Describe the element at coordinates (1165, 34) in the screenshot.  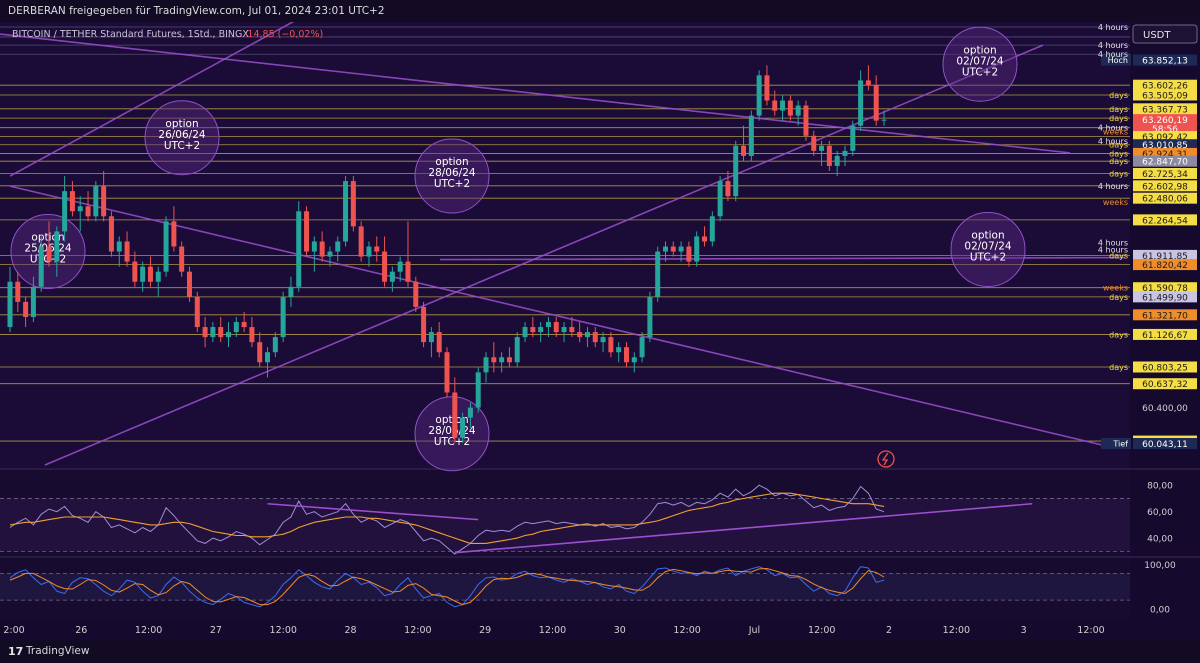
I see `currency-button` at that location.